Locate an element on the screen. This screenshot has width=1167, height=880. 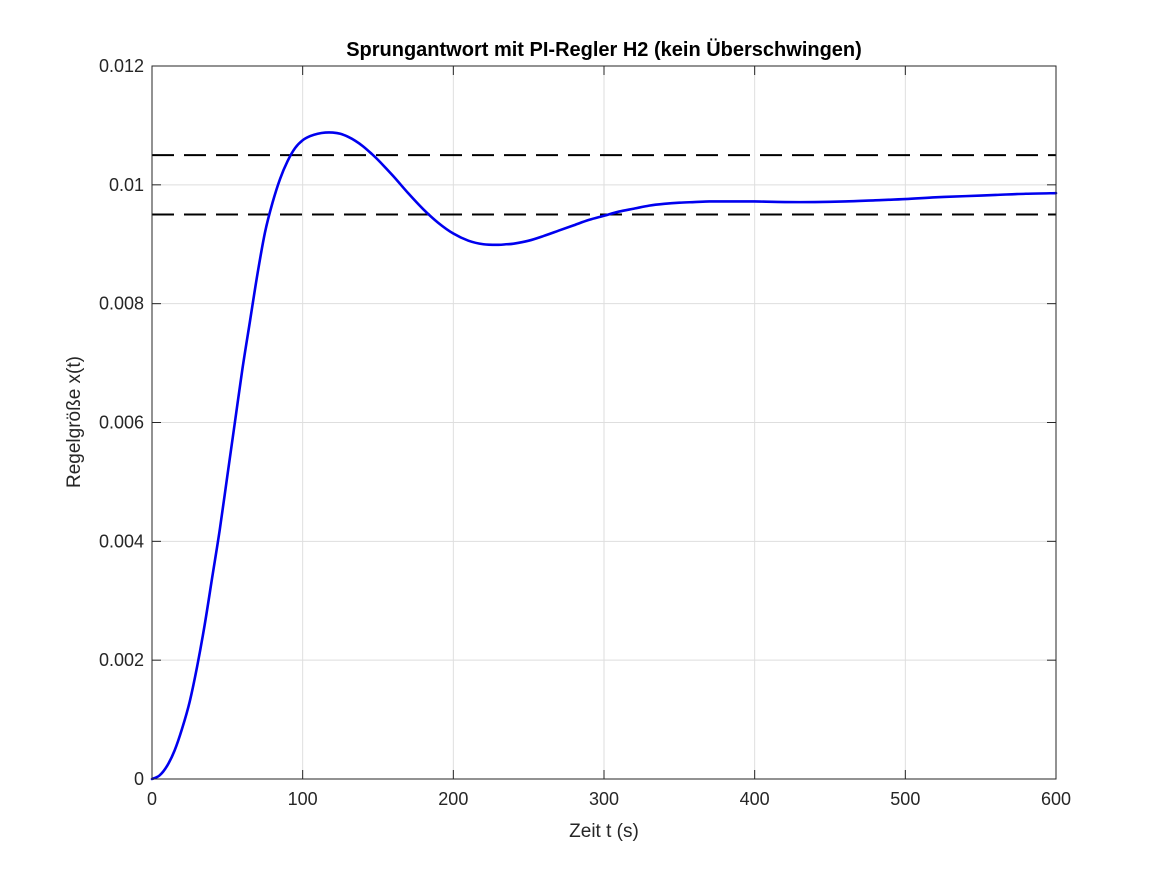
x-tick-label: 100 is located at coordinates (303, 799).